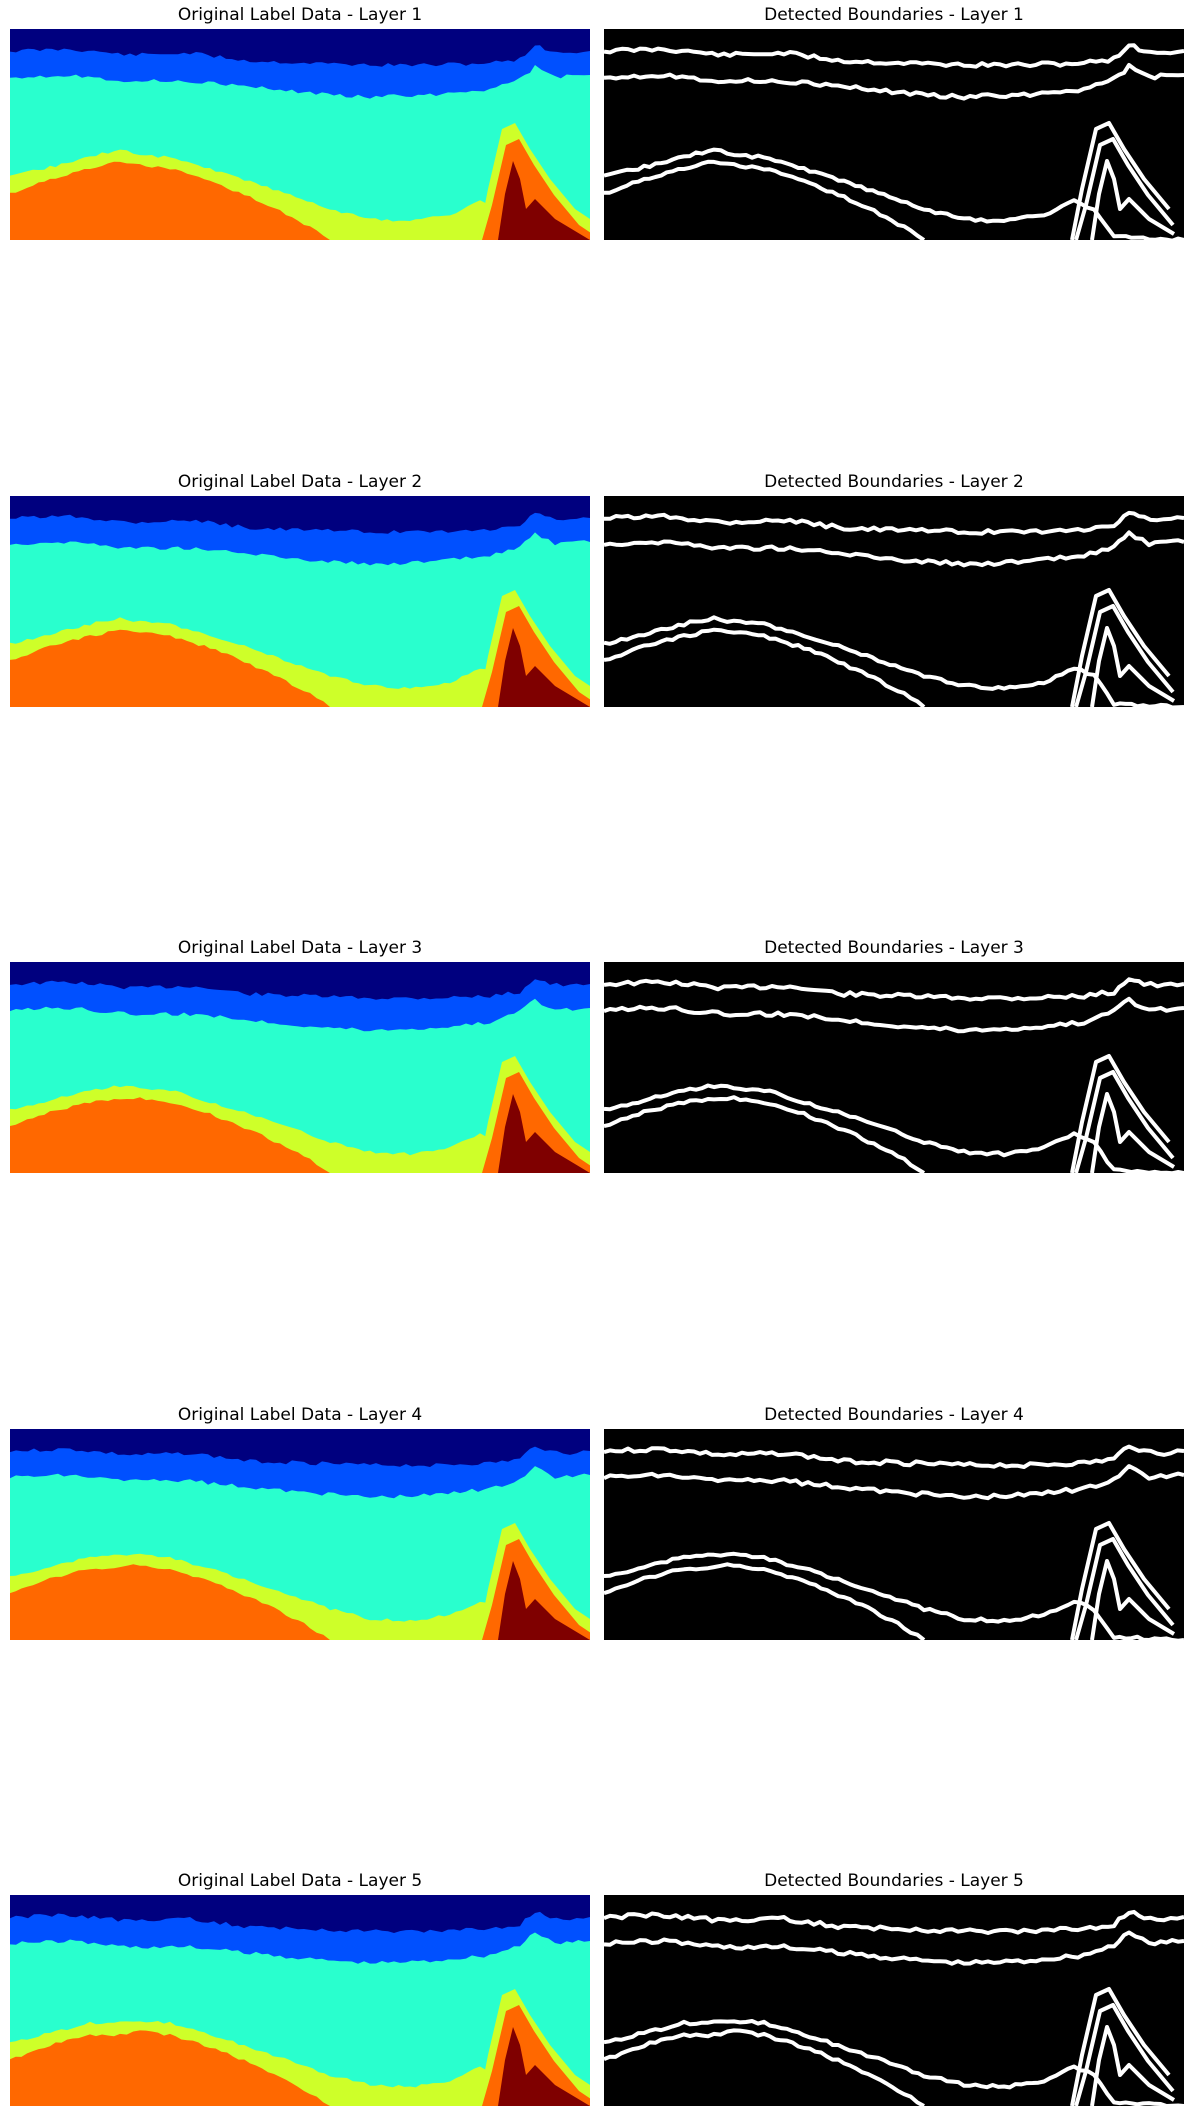 Image resolution: width=1189 pixels, height=2112 pixels. What do you see at coordinates (894, 948) in the screenshot?
I see `boundary-title-3: Detected Boundaries - Layer 3` at bounding box center [894, 948].